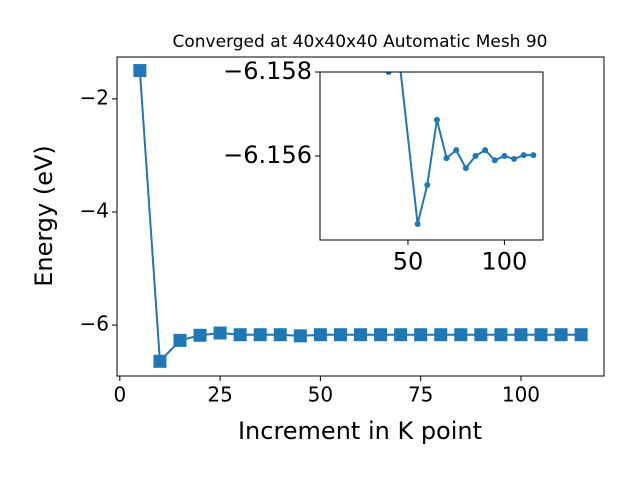 This screenshot has height=480, width=640. I want to click on x-tick-label: 25, so click(219, 395).